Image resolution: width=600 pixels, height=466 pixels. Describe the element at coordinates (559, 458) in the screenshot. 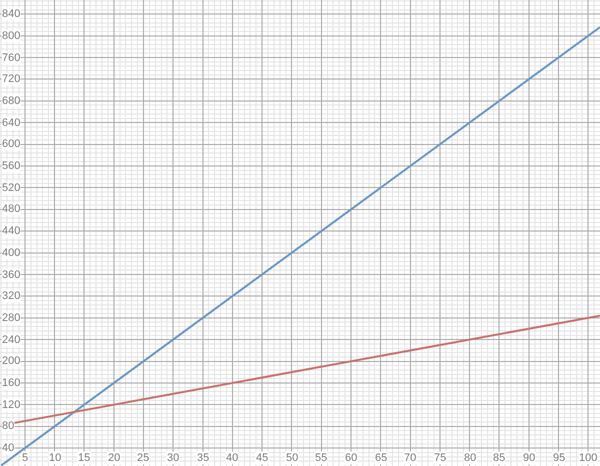

I see `x-tick-label: 95` at that location.